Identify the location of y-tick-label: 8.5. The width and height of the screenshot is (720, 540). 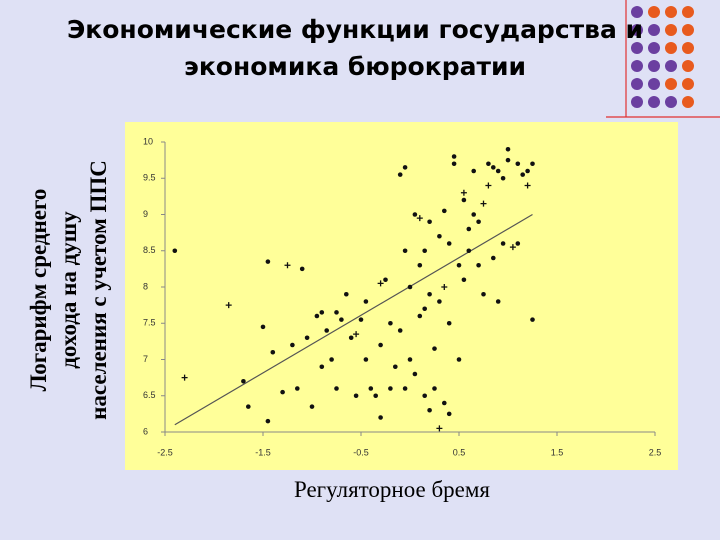
(149, 250).